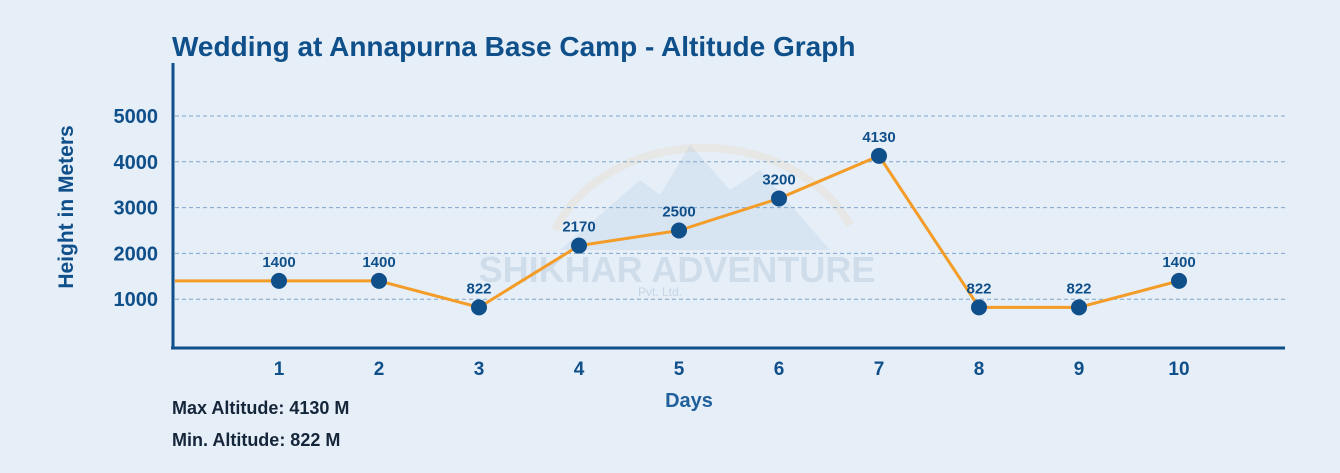 The height and width of the screenshot is (473, 1340). Describe the element at coordinates (278, 262) in the screenshot. I see `data-label-day-1: 1400` at that location.